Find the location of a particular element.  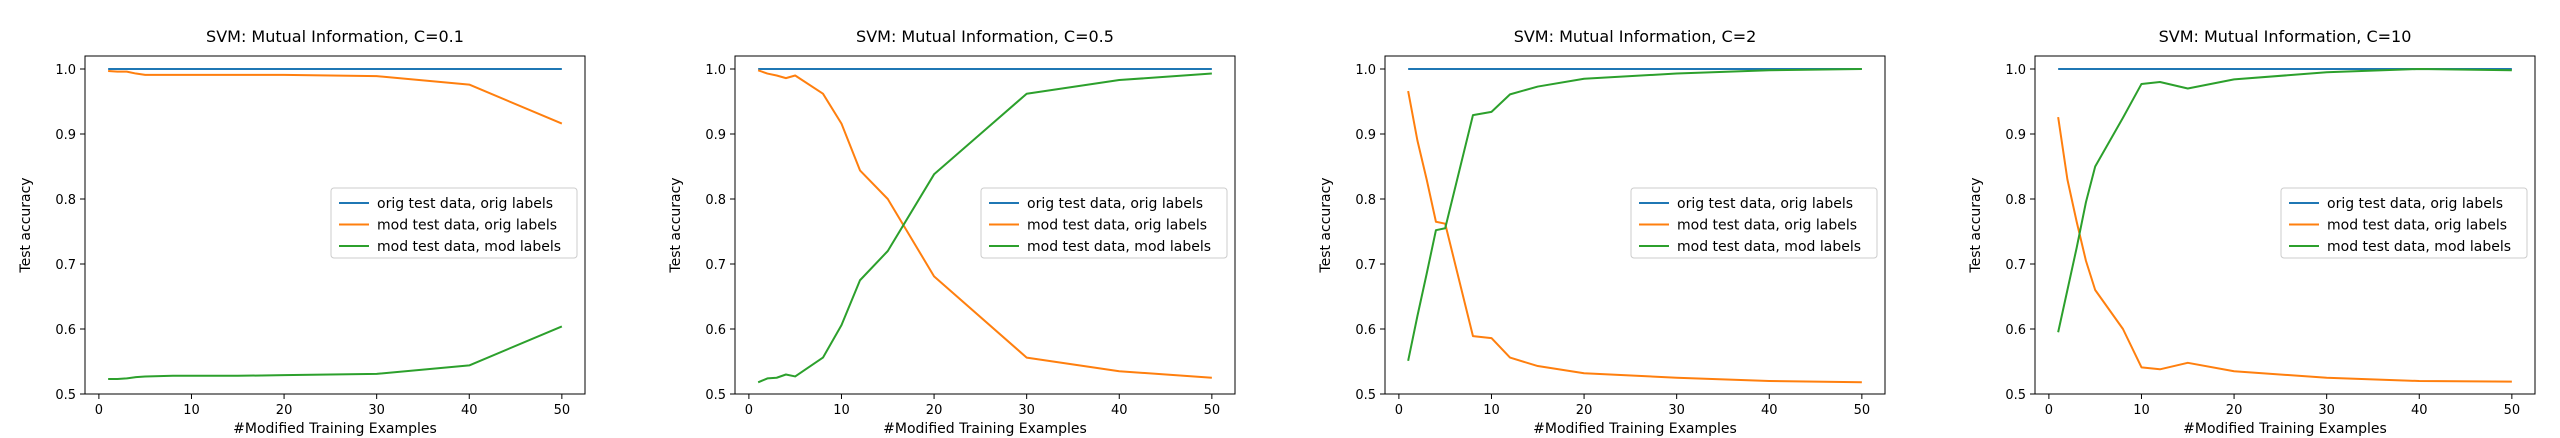

chart-title: SVM: Mutual Information, C=10 is located at coordinates (2285, 36).